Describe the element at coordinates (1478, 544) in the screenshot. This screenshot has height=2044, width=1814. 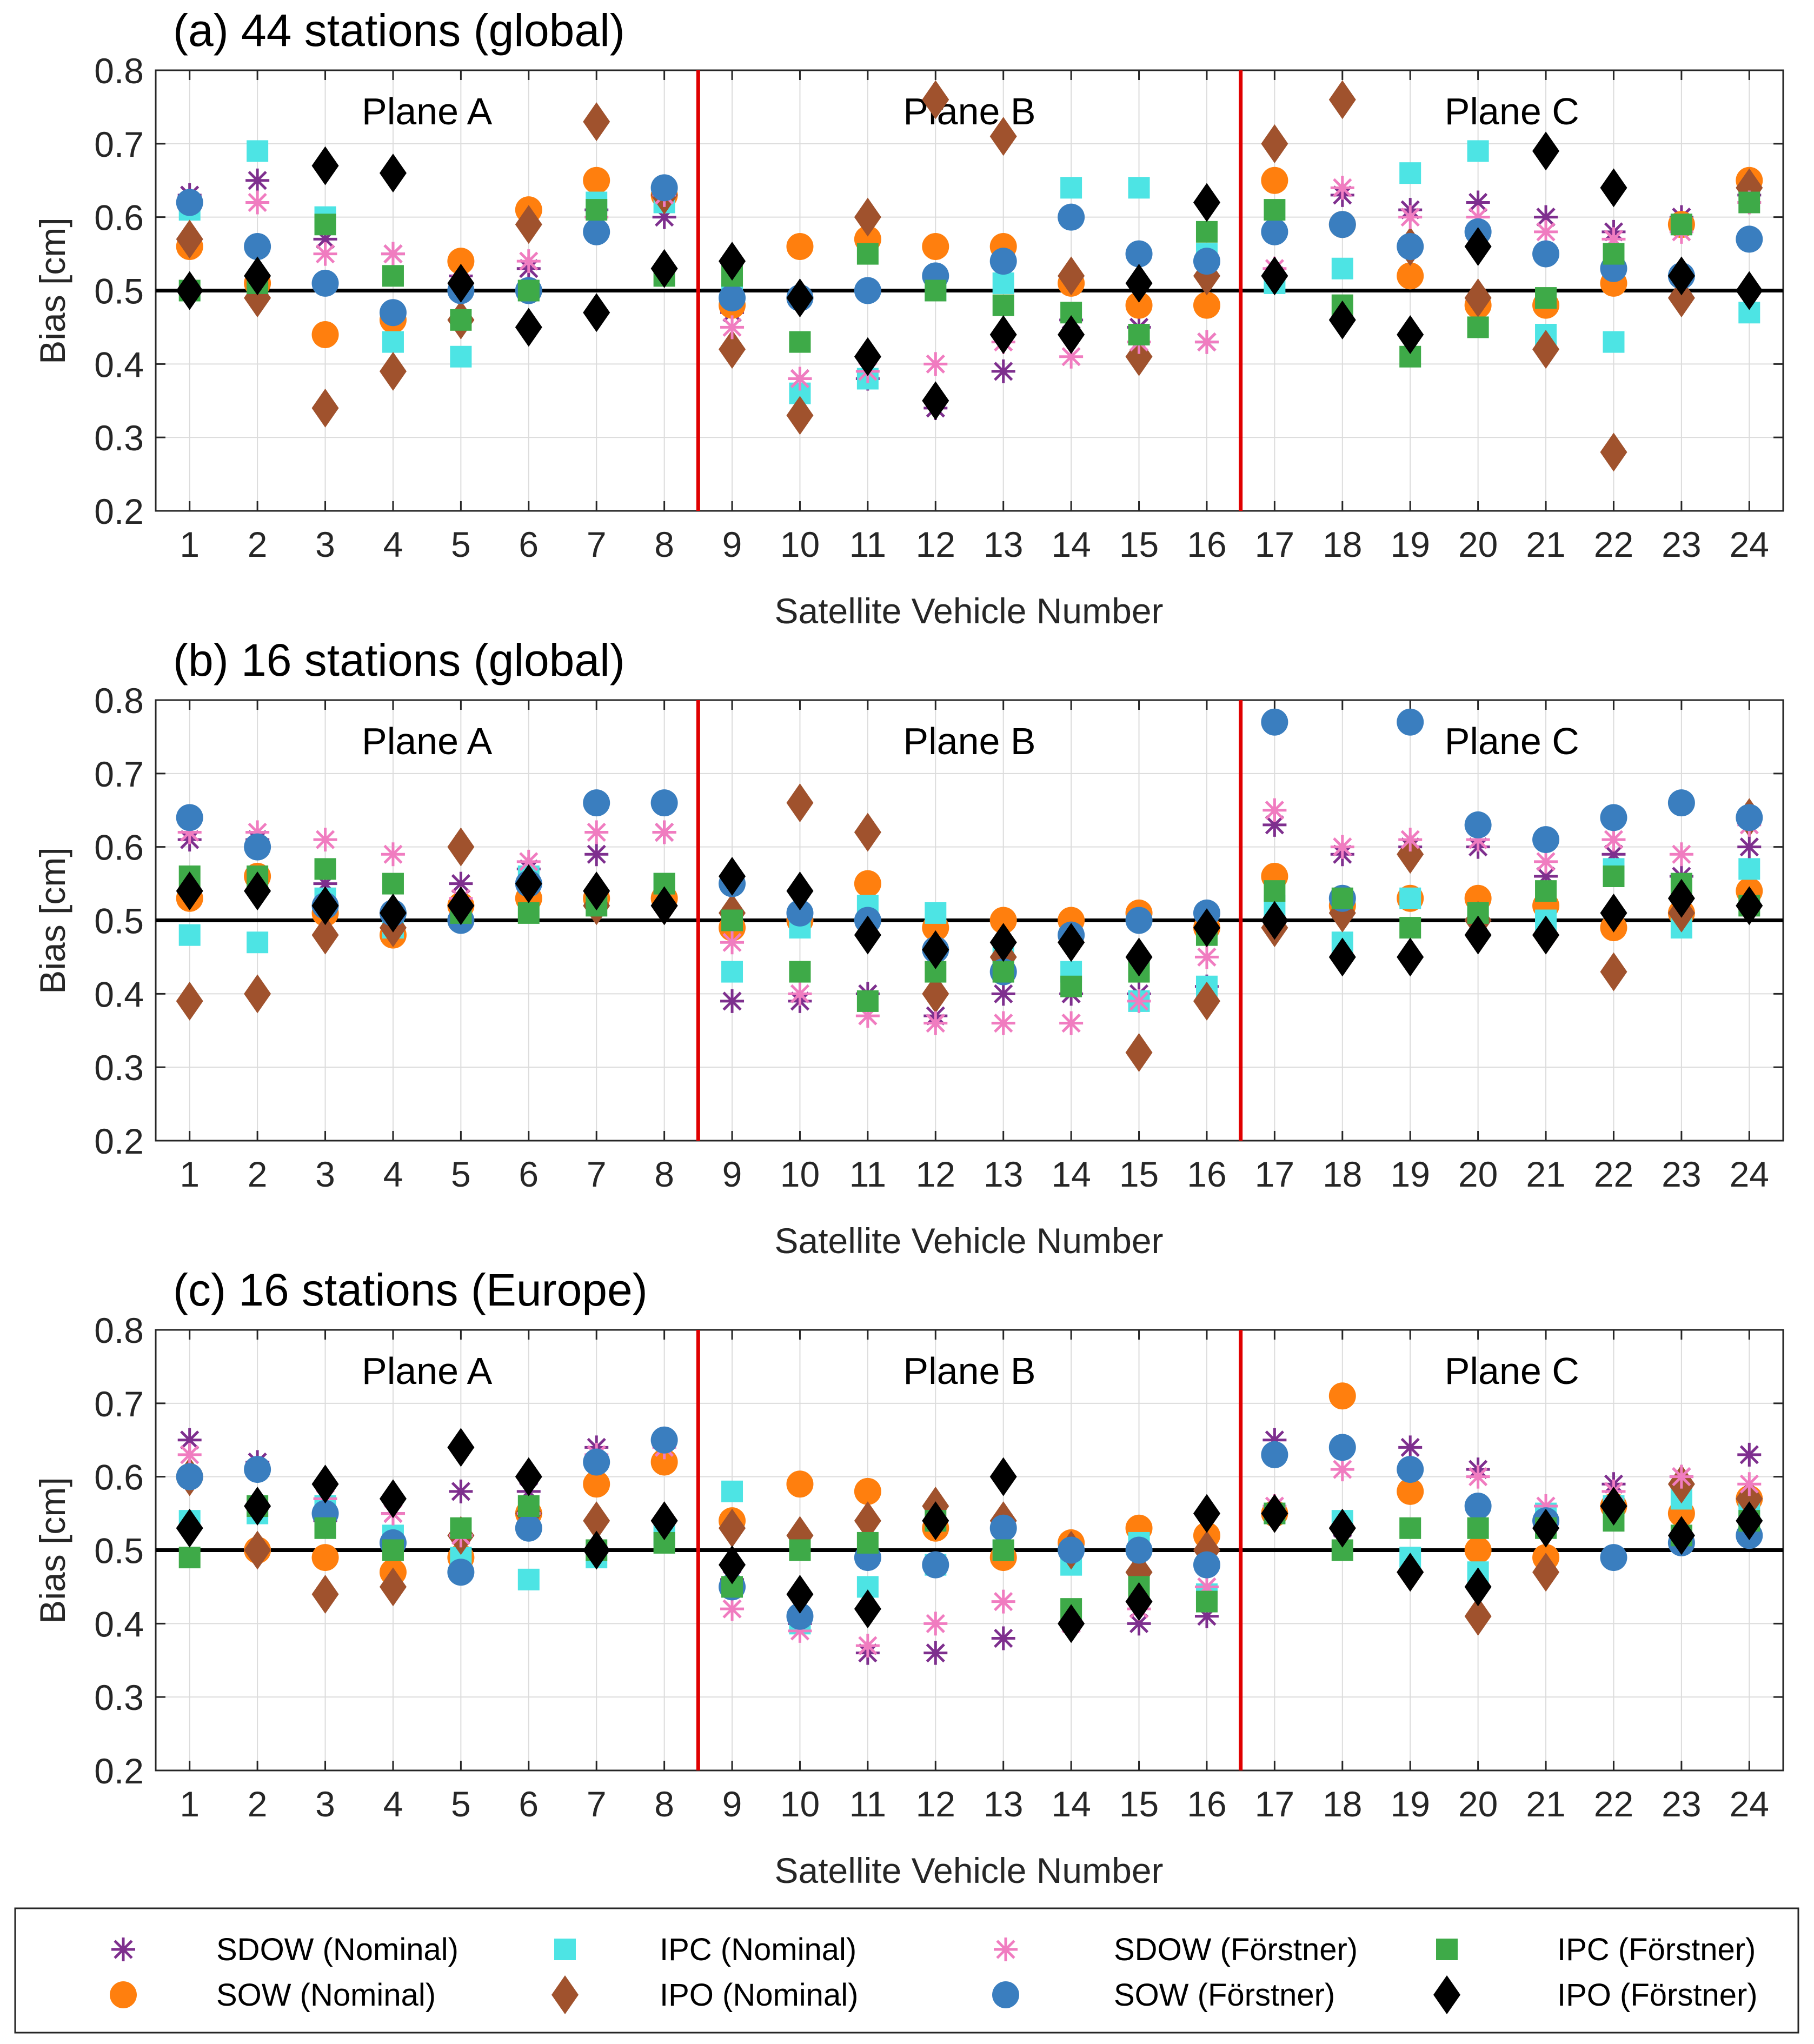
I see `x-tick-label: 20` at that location.